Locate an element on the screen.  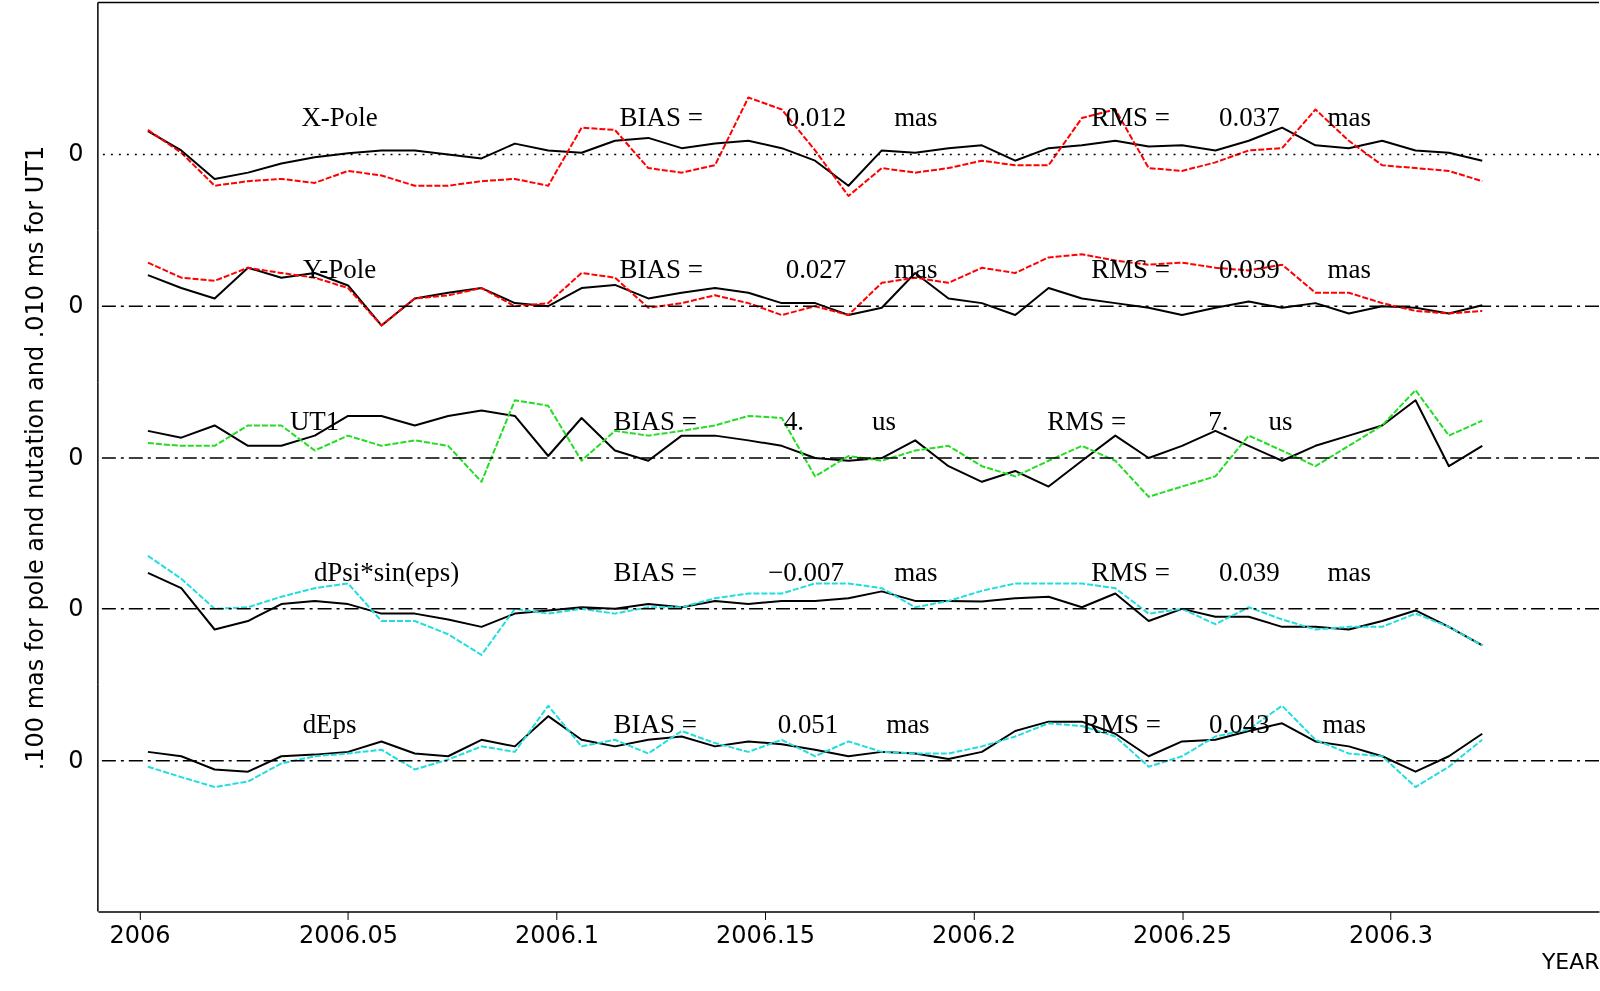
y-axis-title: .100 mas for pole and nutation and .010 ms for UT1 is located at coordinates (34, 458).